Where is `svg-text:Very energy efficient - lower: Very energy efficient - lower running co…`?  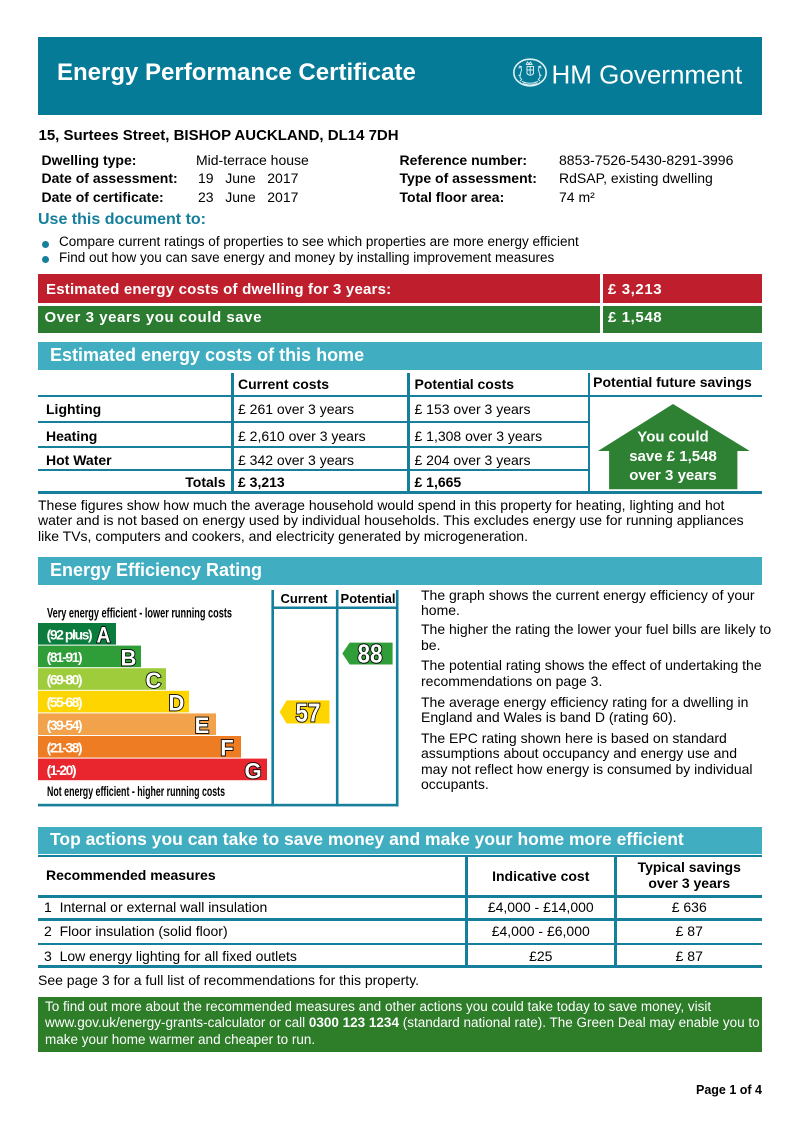
svg-text:Very energy efficient - lower: Very energy efficient - lower running co… is located at coordinates (139, 613).